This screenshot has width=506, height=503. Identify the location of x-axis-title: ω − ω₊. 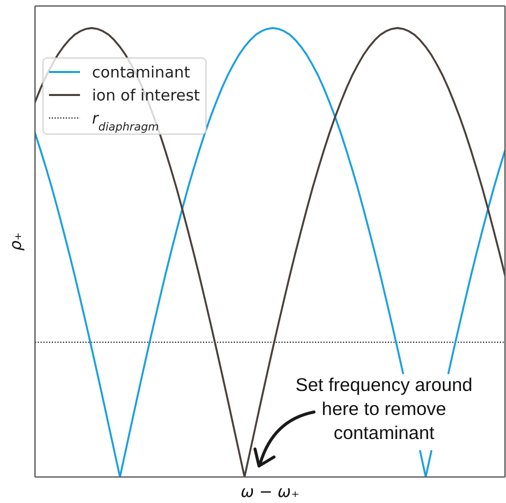
(270, 491).